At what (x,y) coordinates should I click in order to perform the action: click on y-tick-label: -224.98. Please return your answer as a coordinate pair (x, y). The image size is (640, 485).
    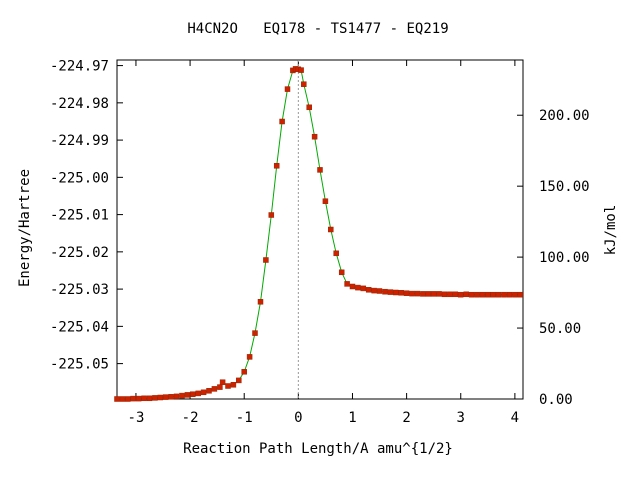
    Looking at the image, I should click on (79, 104).